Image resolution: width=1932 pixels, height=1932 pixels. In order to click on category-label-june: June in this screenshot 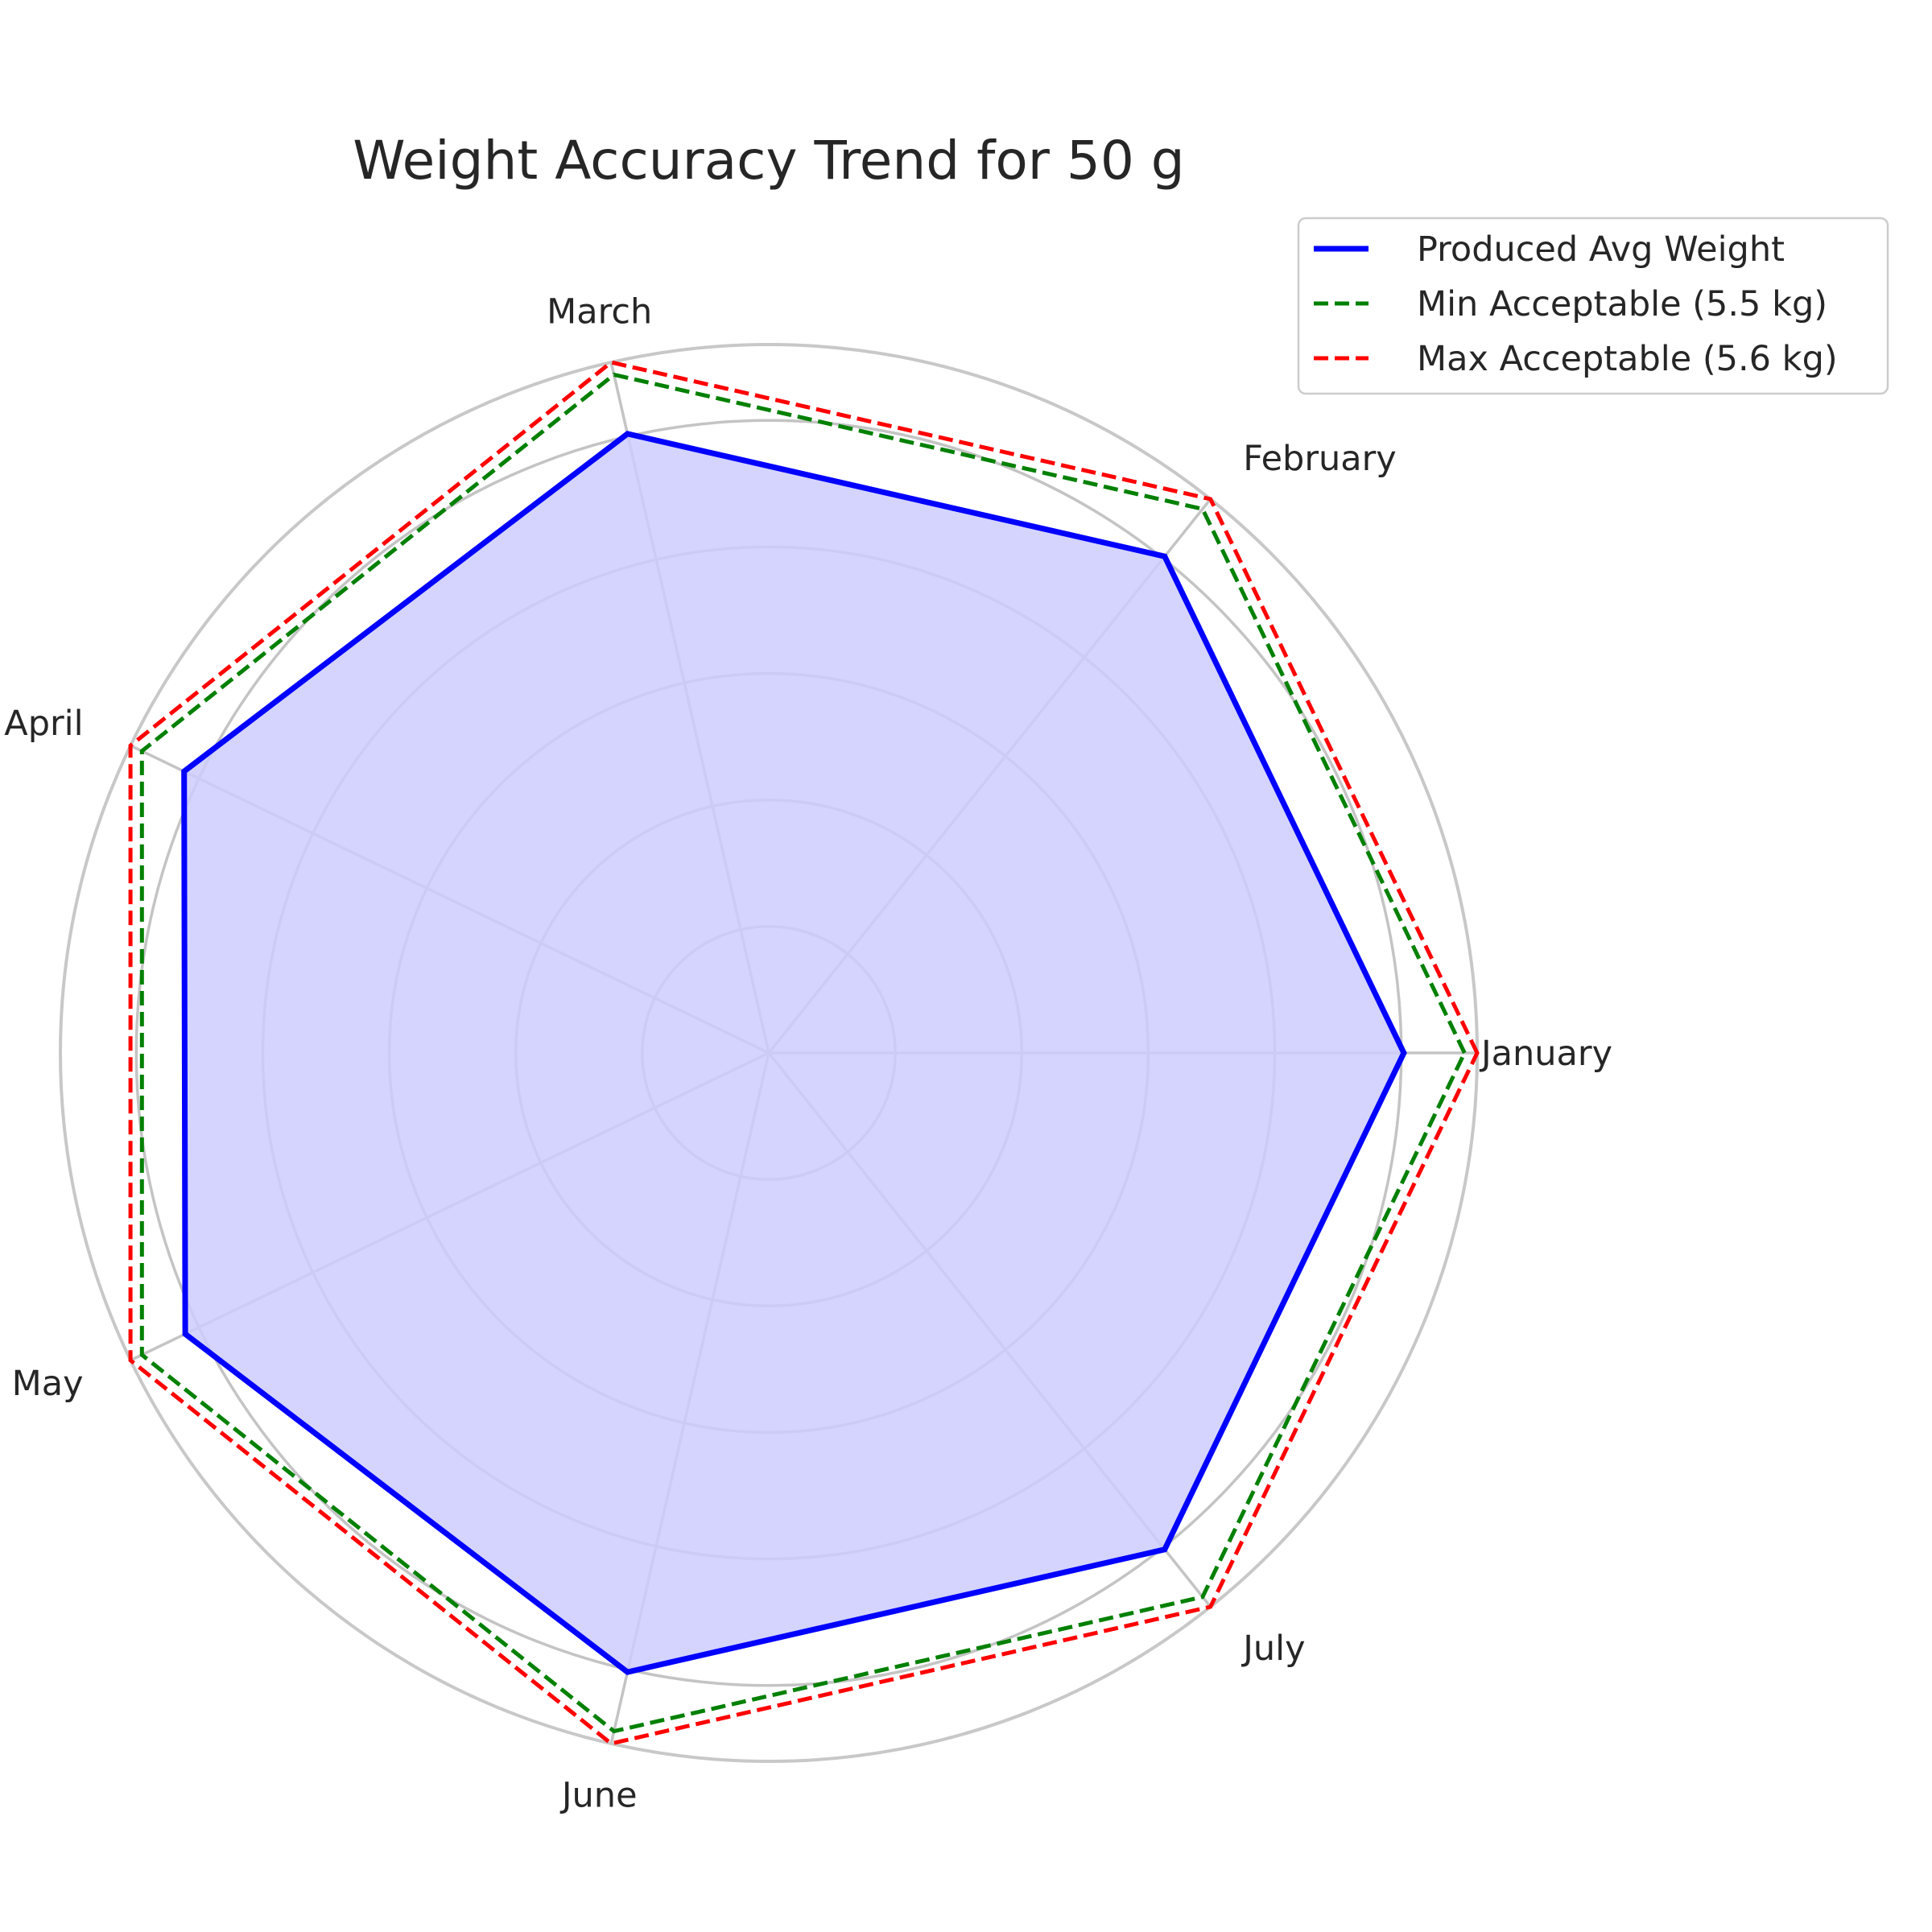, I will do `click(598, 1795)`.